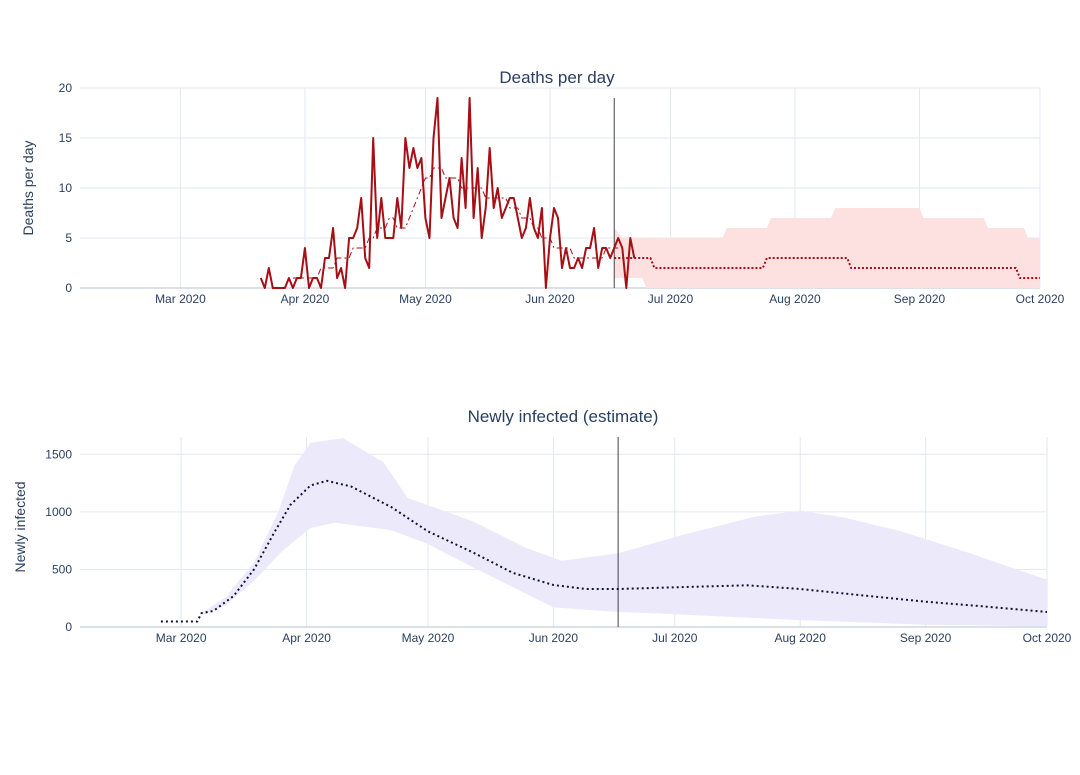 This screenshot has height=775, width=1080. Describe the element at coordinates (827, 268) in the screenshot. I see `forecast-deaths-line` at that location.